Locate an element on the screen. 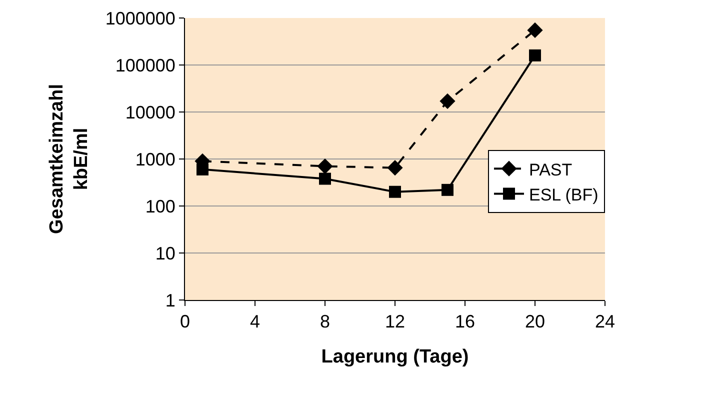 The image size is (720, 405). y-tick-label: 10000 is located at coordinates (150, 112).